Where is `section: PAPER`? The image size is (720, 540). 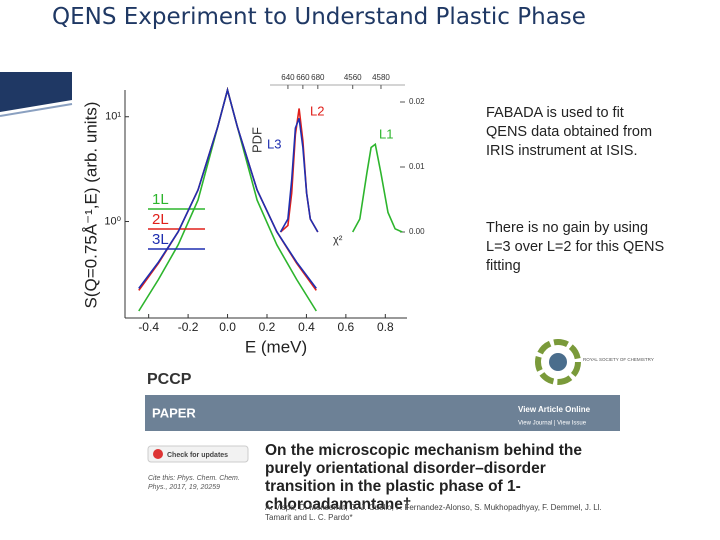
section: PAPER is located at coordinates (174, 412).